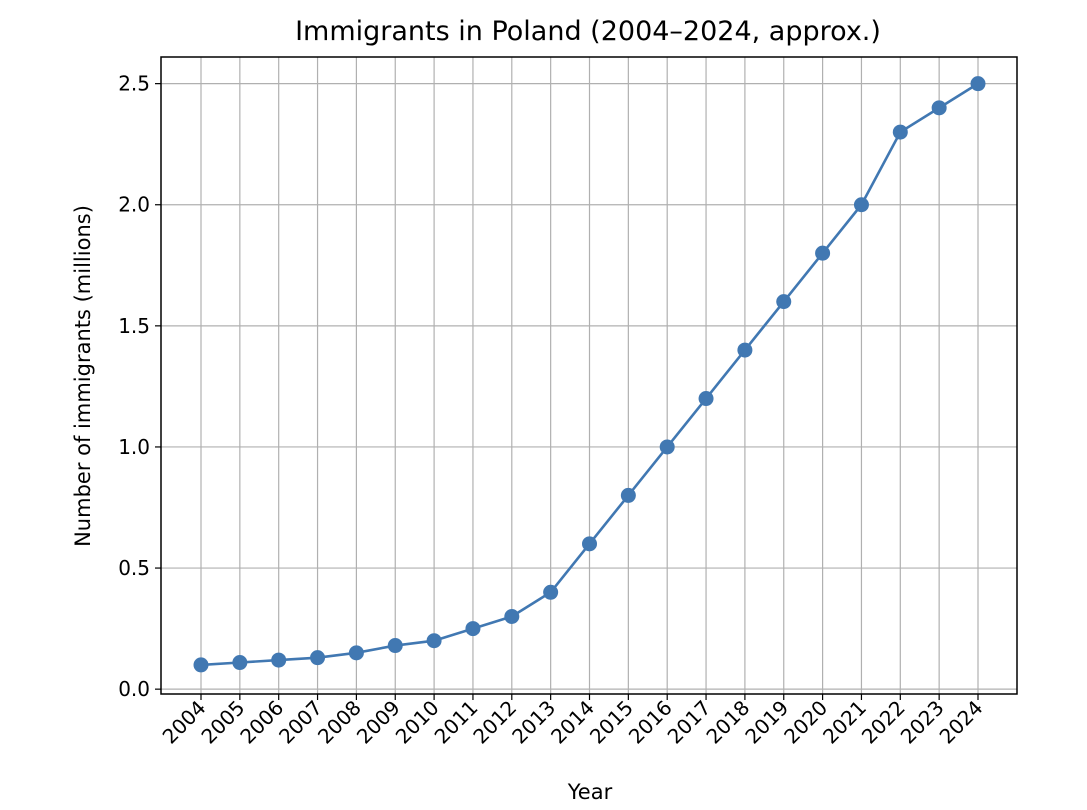  I want to click on y-tick-label: 2.5, so click(134, 84).